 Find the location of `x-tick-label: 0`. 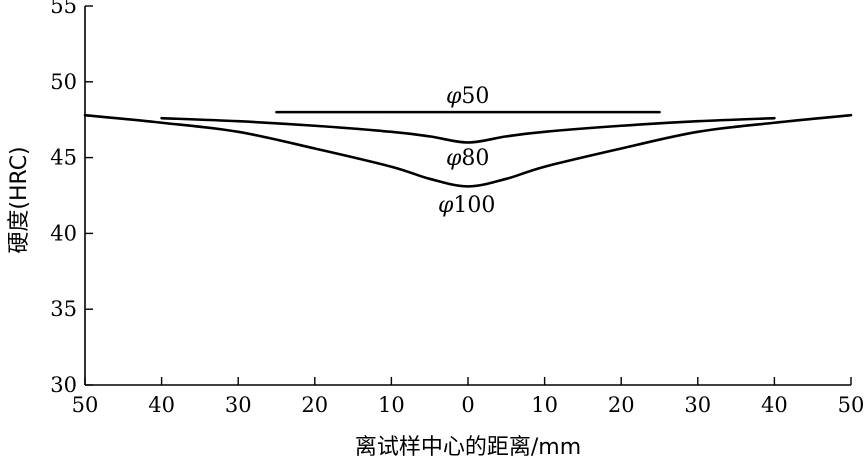

x-tick-label: 0 is located at coordinates (467, 405).